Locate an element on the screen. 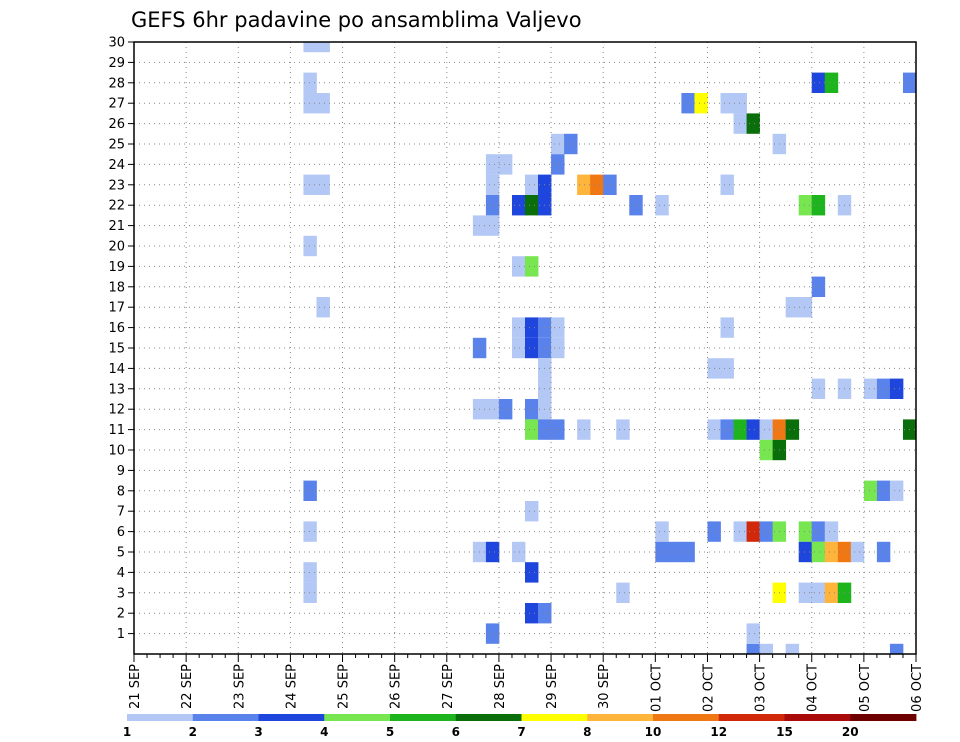  y-tick-label: 1 is located at coordinates (121, 634).